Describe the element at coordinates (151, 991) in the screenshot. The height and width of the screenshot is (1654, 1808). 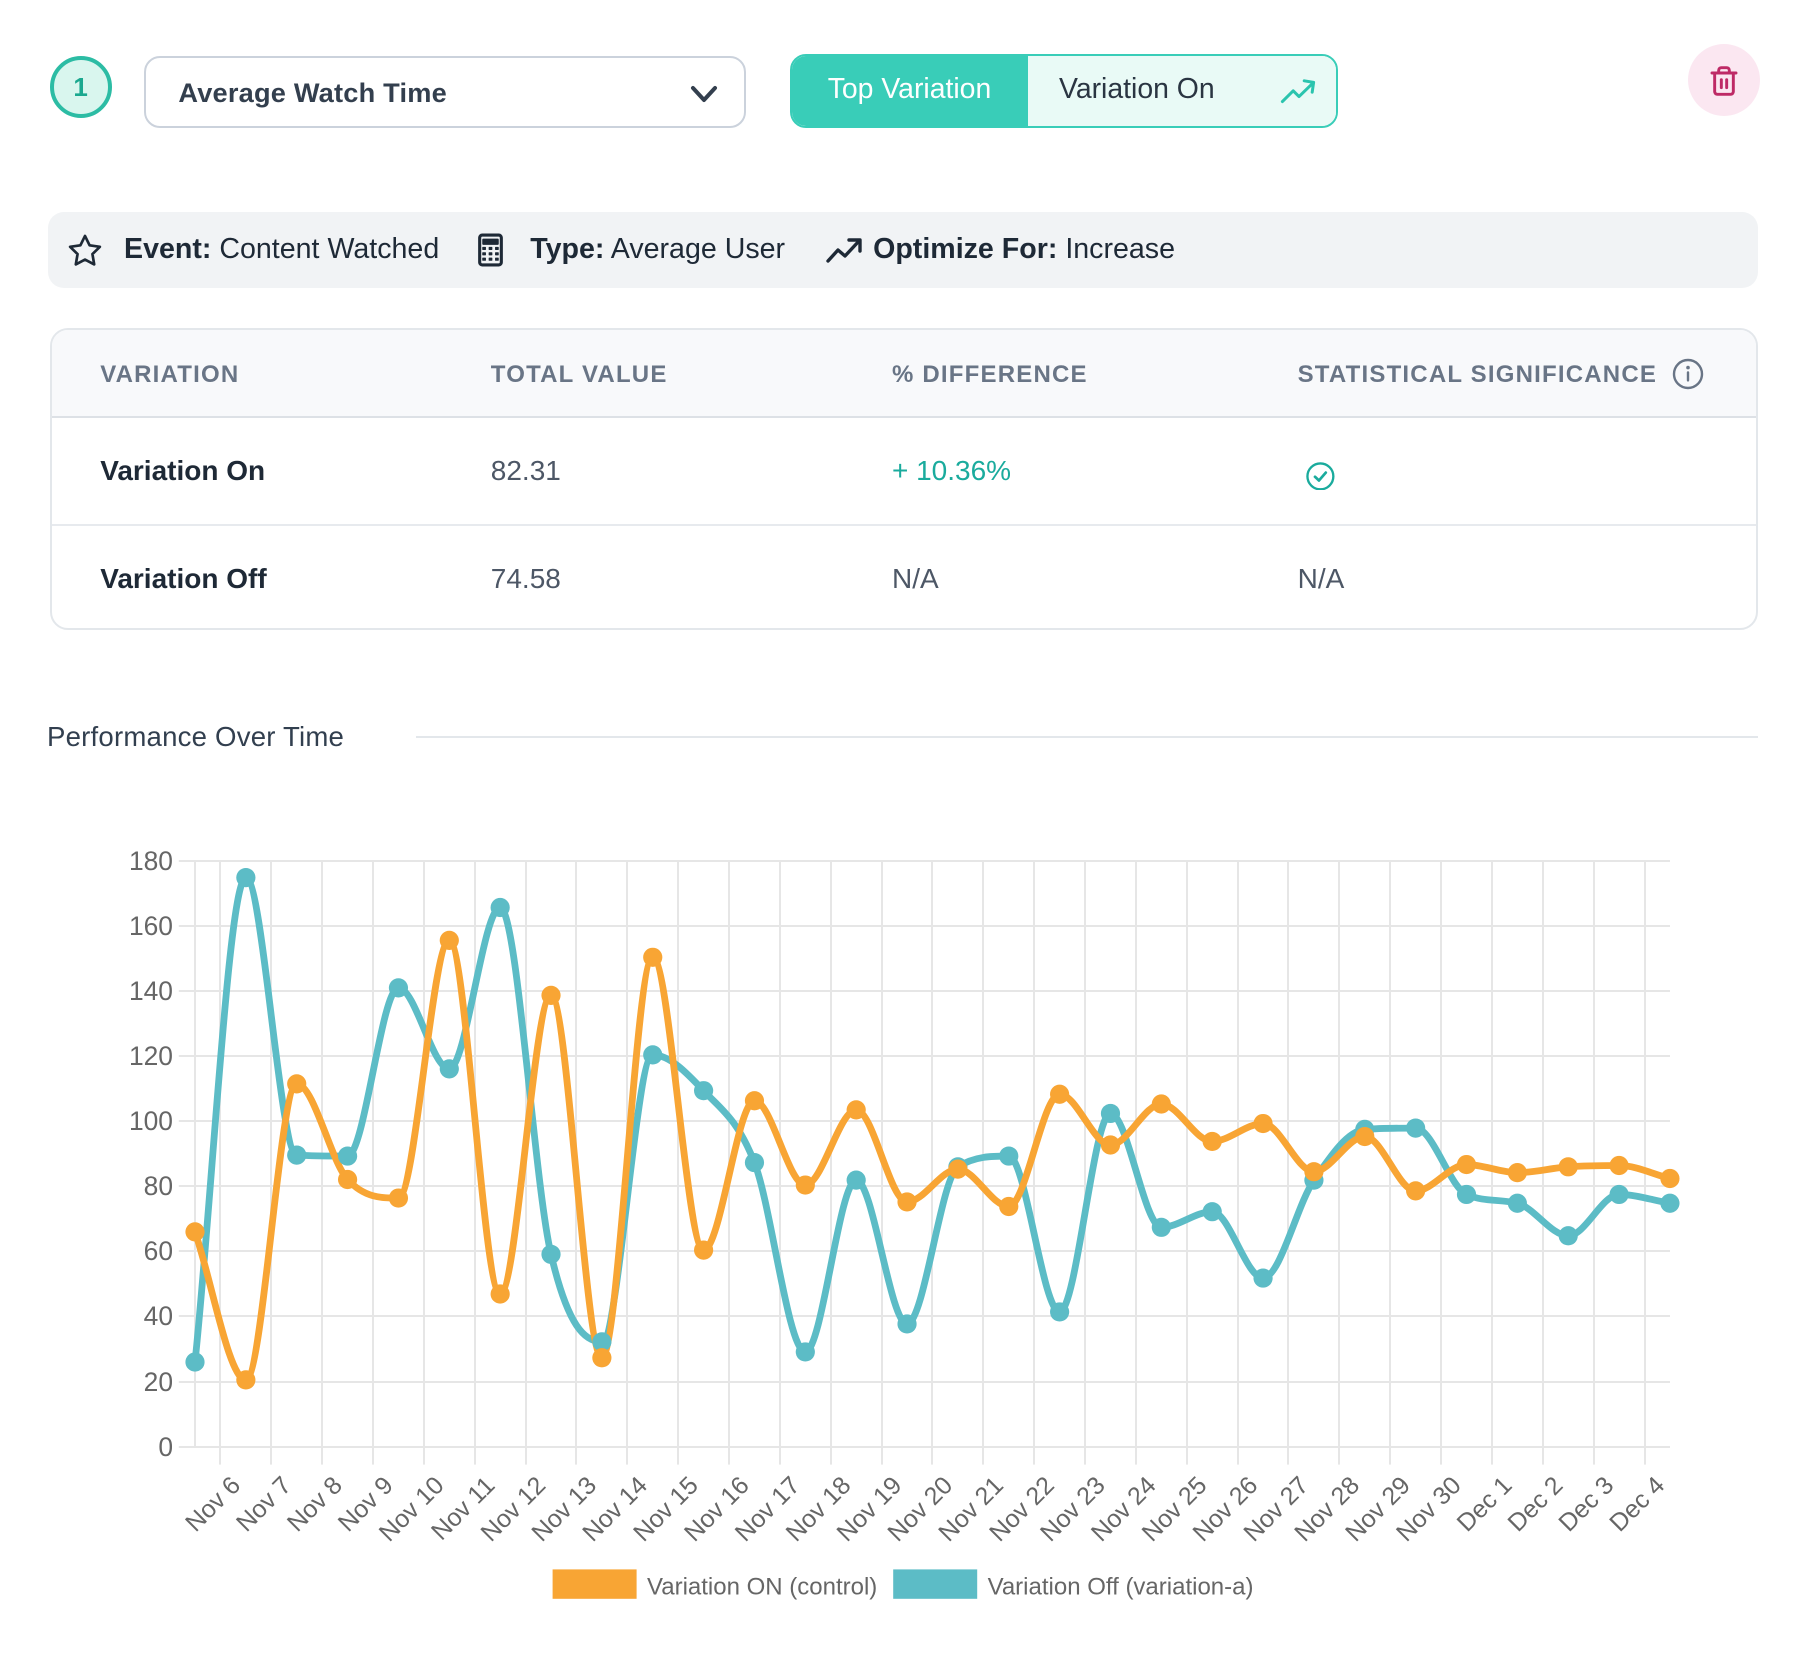
I see `svg-text: 140` at that location.